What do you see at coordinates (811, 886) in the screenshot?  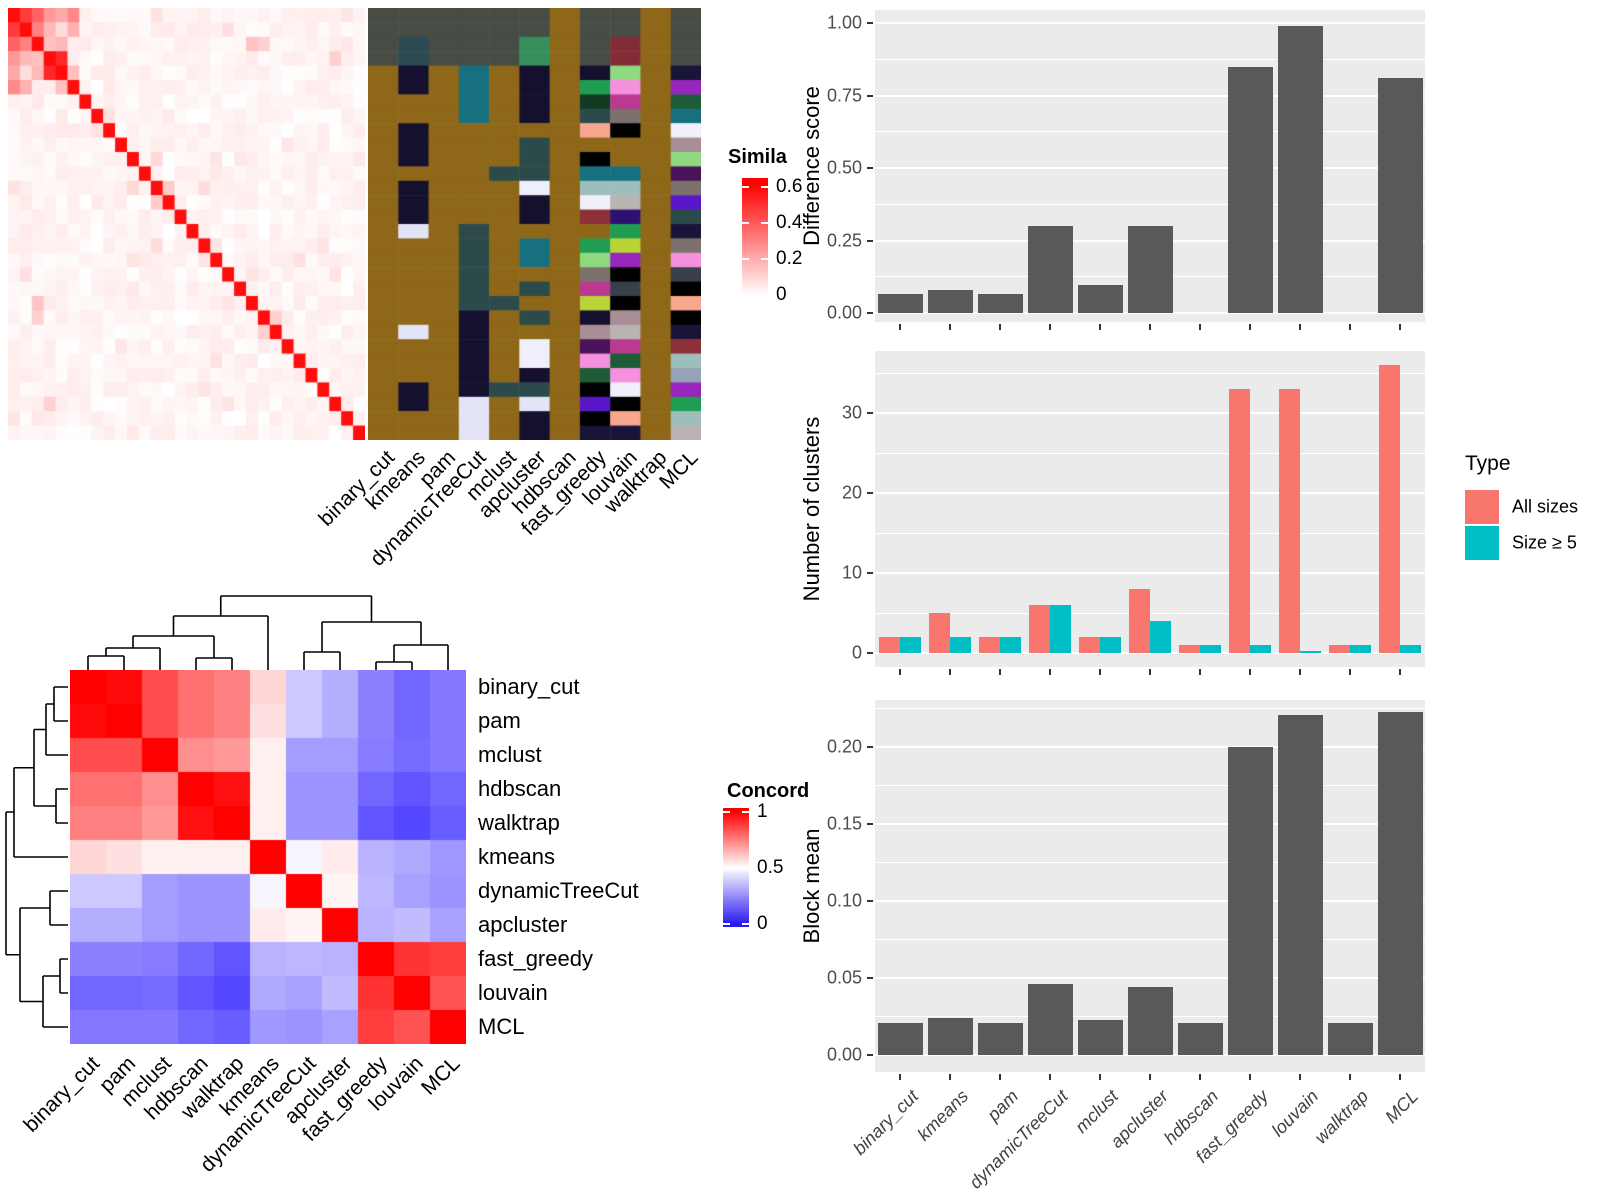 I see `block-mean-axis-title: Block mean` at bounding box center [811, 886].